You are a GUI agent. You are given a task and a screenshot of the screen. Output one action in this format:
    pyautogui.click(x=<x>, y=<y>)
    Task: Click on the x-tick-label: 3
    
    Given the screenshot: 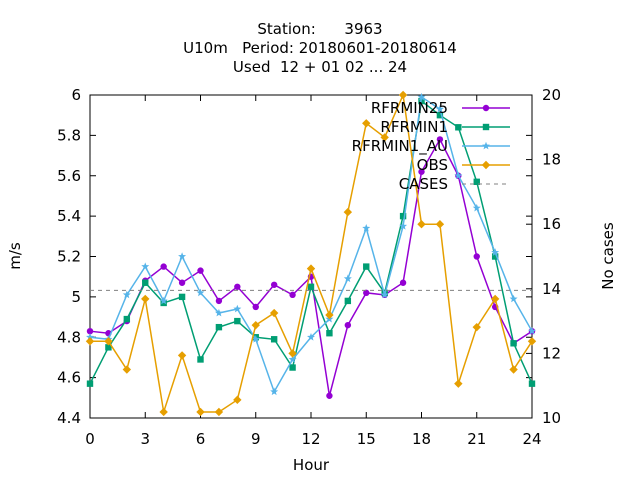 What is the action you would take?
    pyautogui.click(x=145, y=439)
    